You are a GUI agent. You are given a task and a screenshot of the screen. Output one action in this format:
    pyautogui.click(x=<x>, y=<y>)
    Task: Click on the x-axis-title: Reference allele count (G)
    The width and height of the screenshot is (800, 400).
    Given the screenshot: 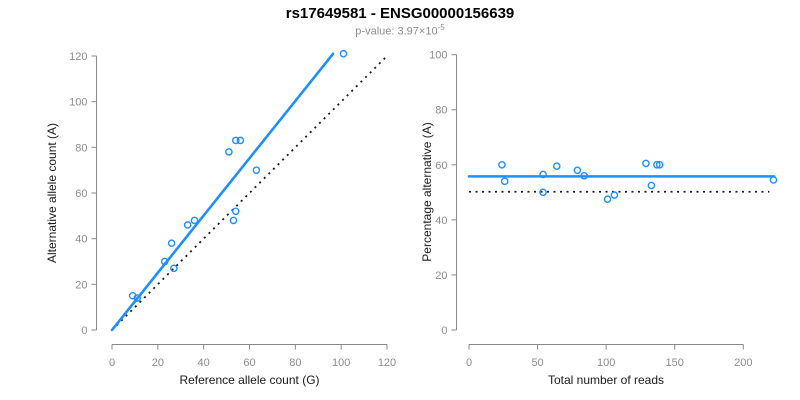 What is the action you would take?
    pyautogui.click(x=249, y=380)
    